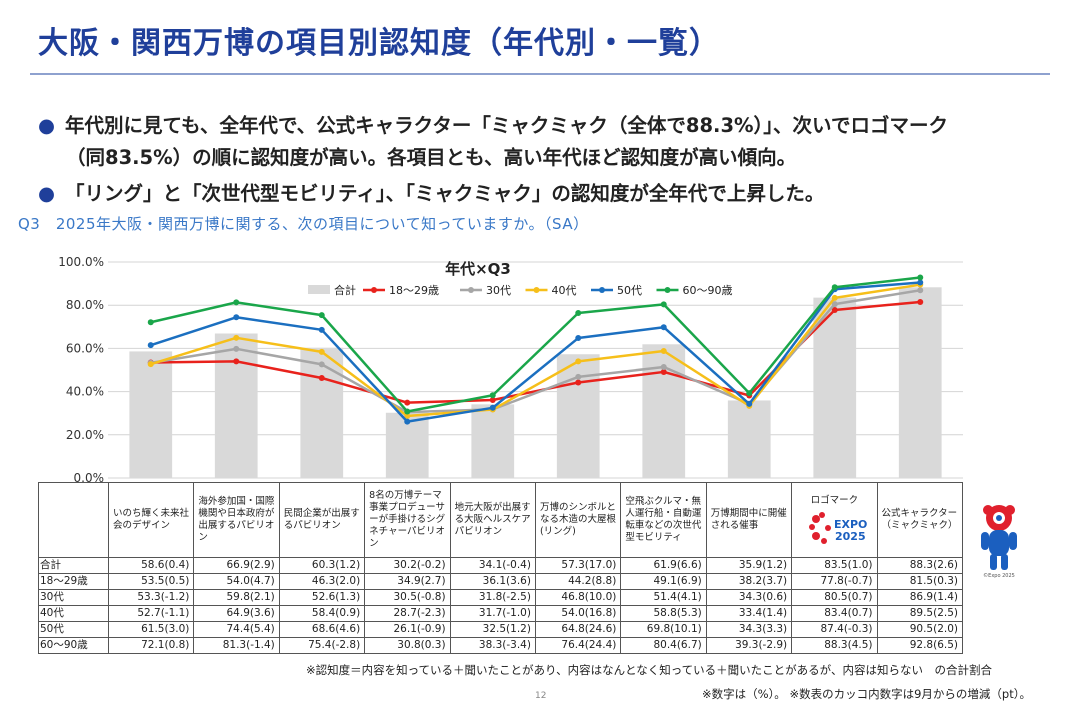  I want to click on table-cell: 57.3(17.0), so click(578, 565).